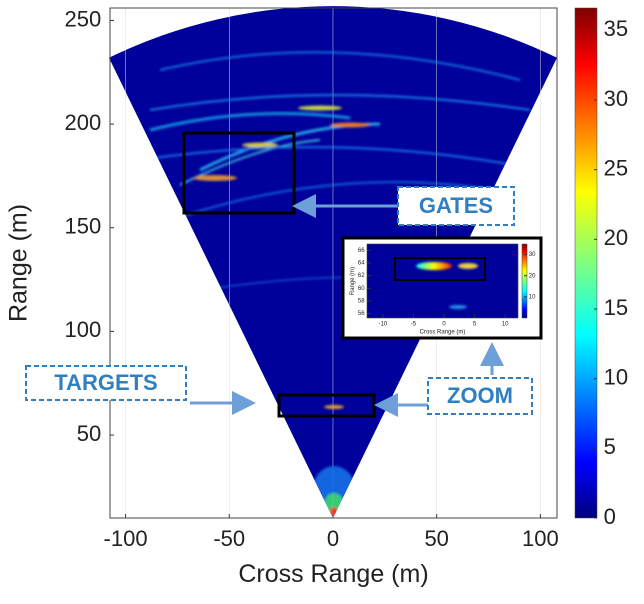 The image size is (644, 604). I want to click on annotation: GATES, so click(456, 205).